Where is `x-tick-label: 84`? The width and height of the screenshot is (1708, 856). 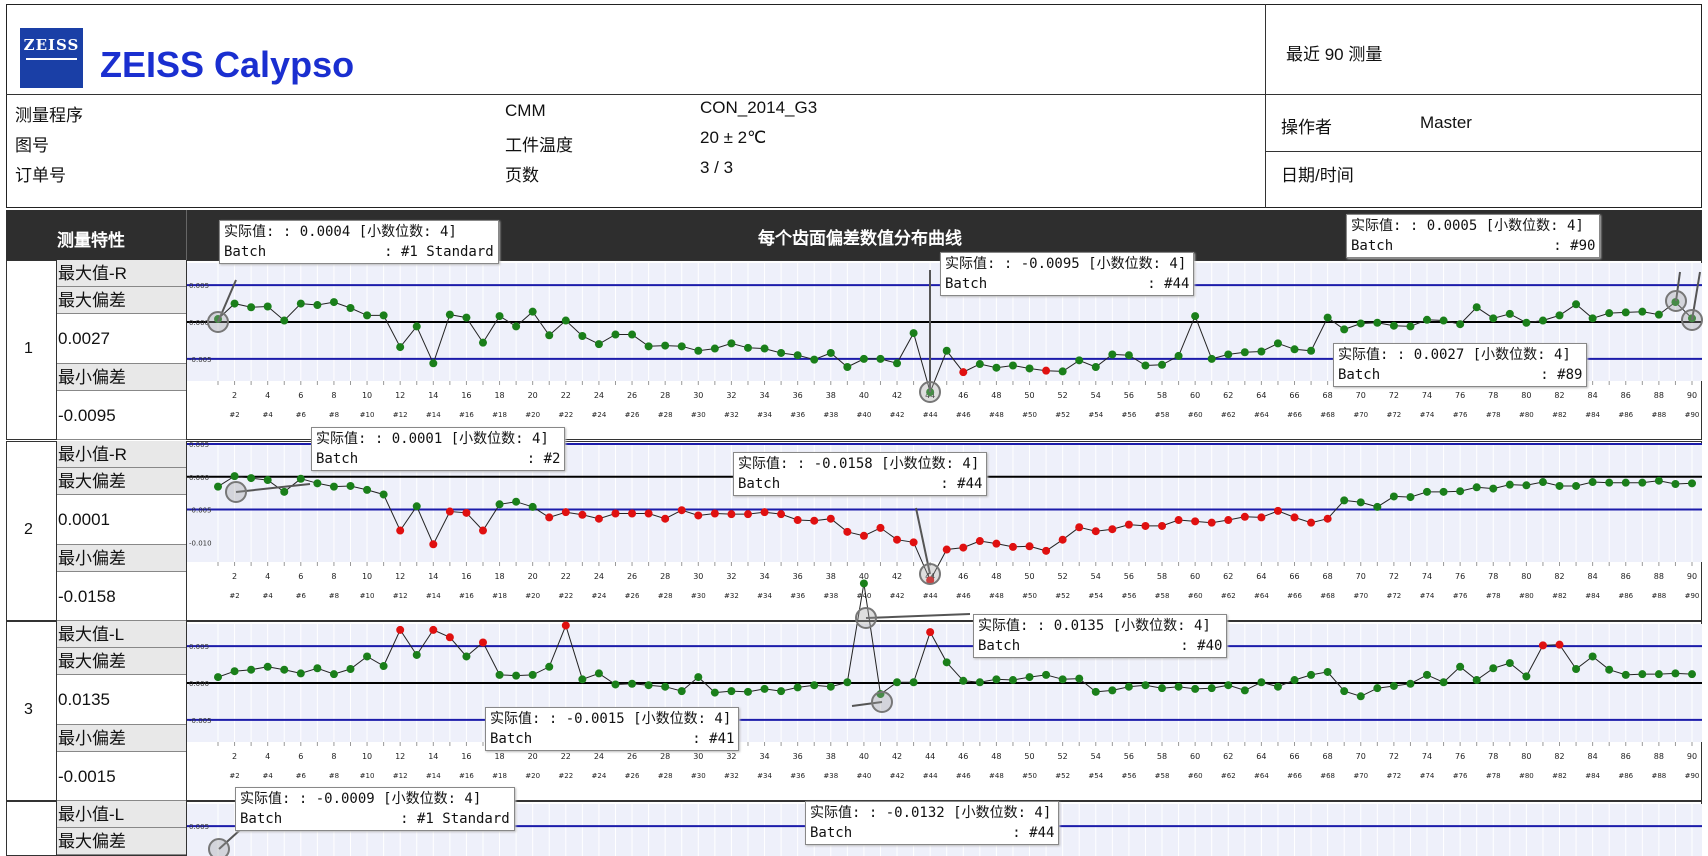 x-tick-label: 84 is located at coordinates (1593, 756).